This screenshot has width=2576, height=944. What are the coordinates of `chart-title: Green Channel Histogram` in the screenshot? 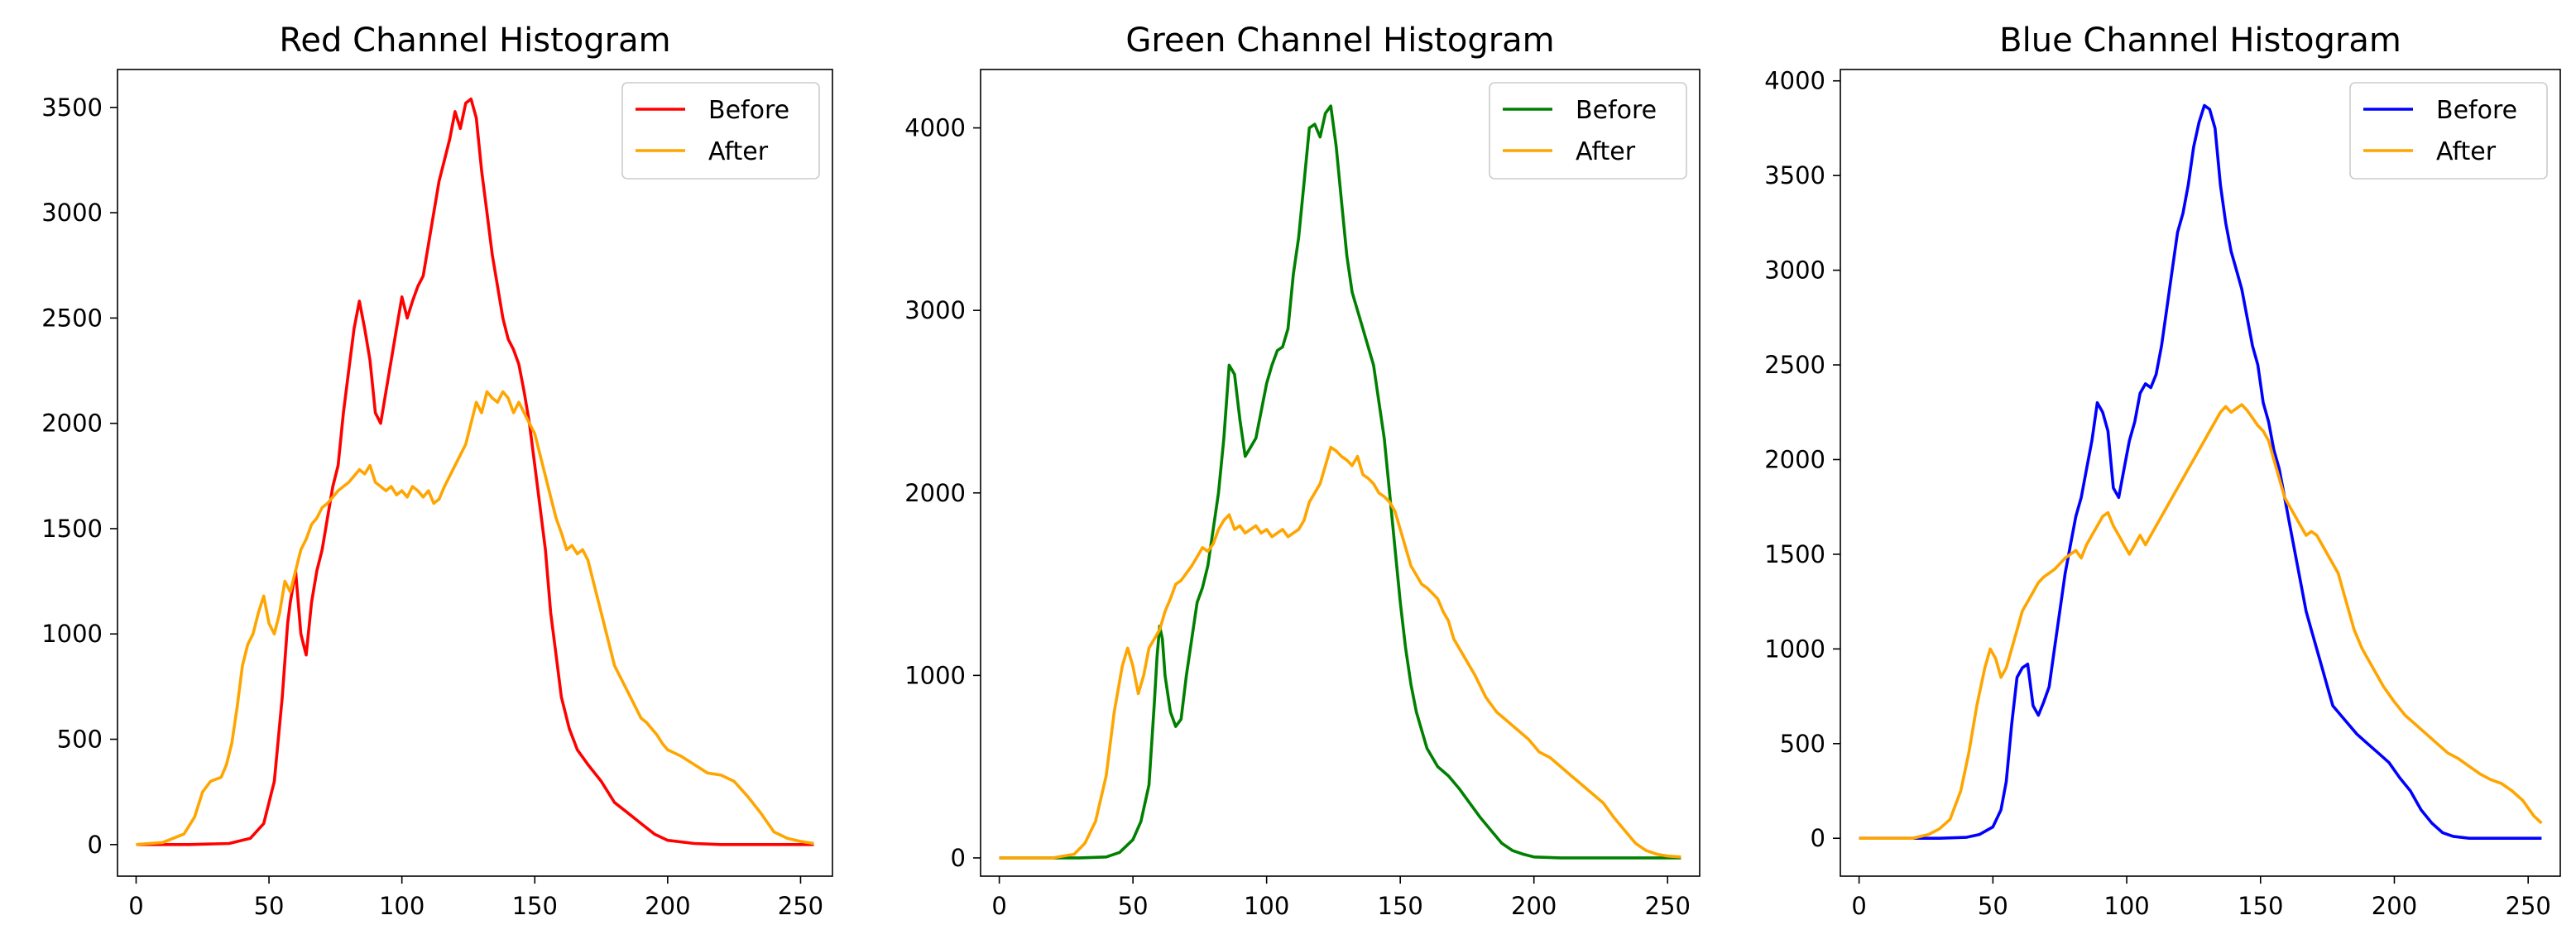 It's located at (1339, 41).